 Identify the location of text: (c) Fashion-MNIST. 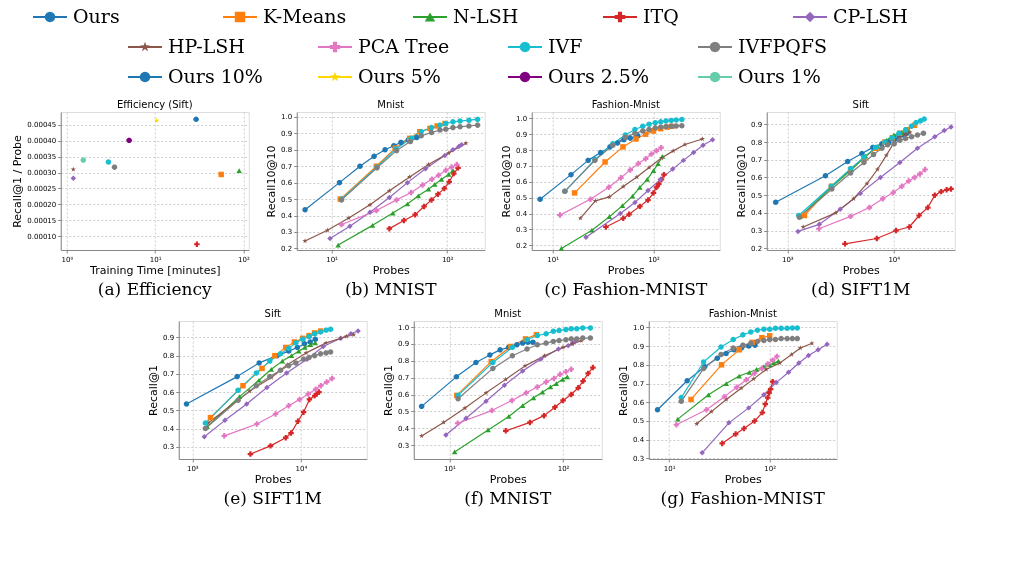
(626, 289).